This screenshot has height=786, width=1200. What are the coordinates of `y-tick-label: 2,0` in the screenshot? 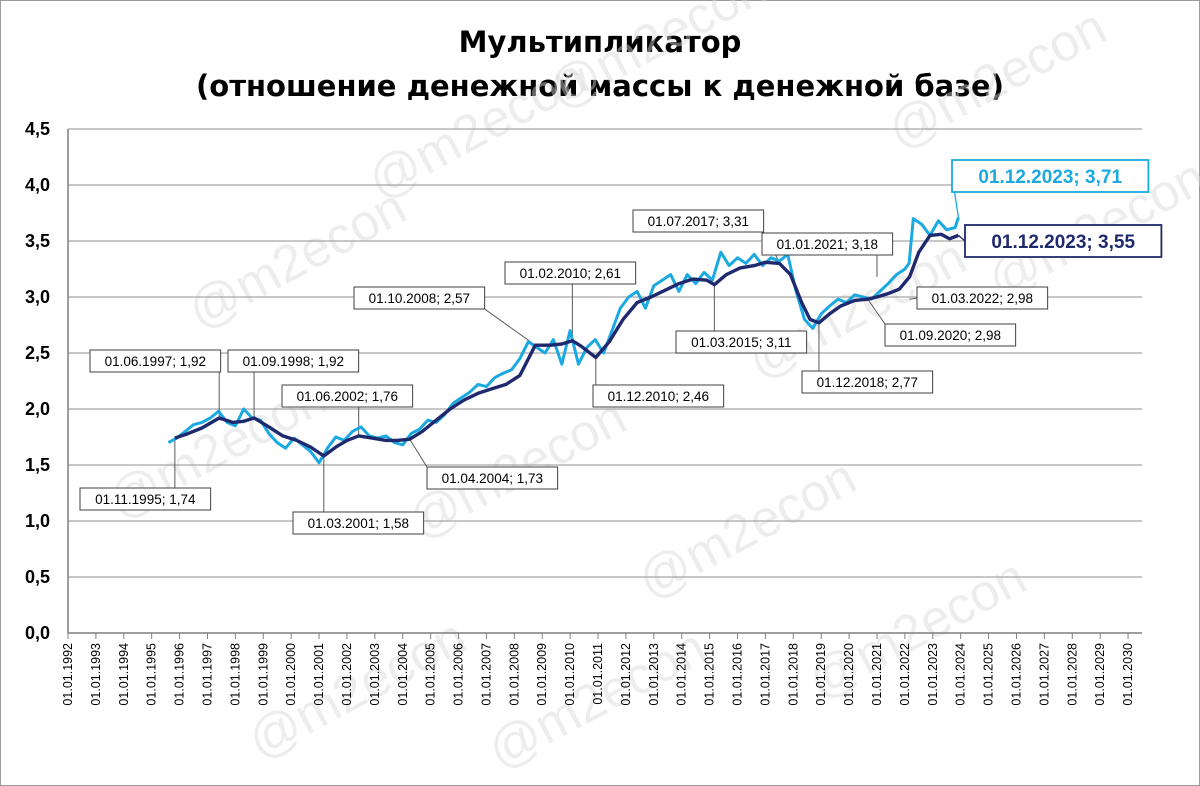 It's located at (37, 409).